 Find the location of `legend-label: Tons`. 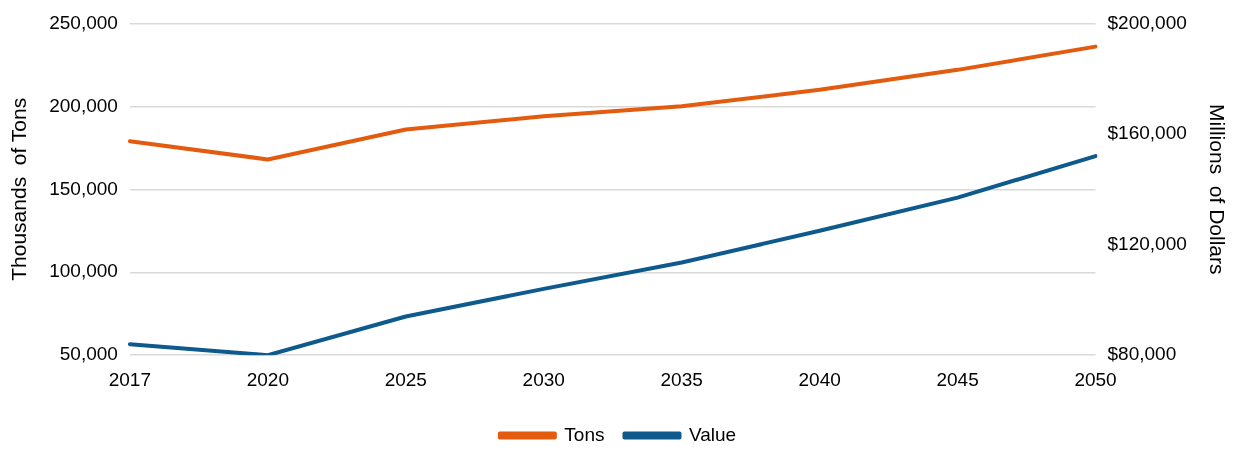

legend-label: Tons is located at coordinates (584, 434).